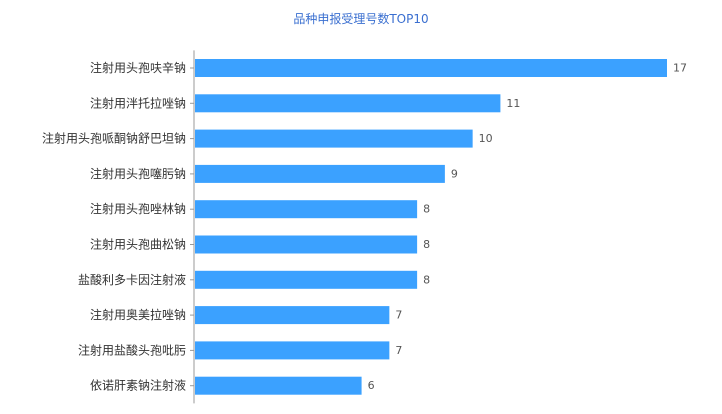 Image resolution: width=722 pixels, height=414 pixels. What do you see at coordinates (486, 138) in the screenshot?
I see `bar-value-label: 10` at bounding box center [486, 138].